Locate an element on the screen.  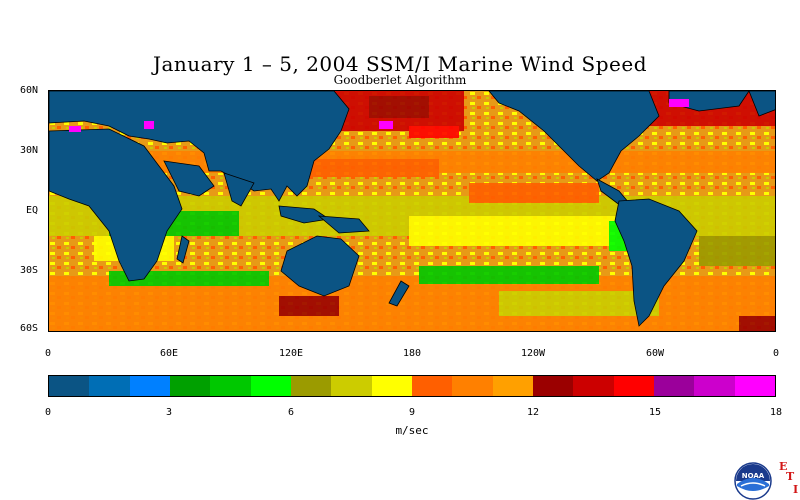
eti-letter-e: E is located at coordinates (783, 466).